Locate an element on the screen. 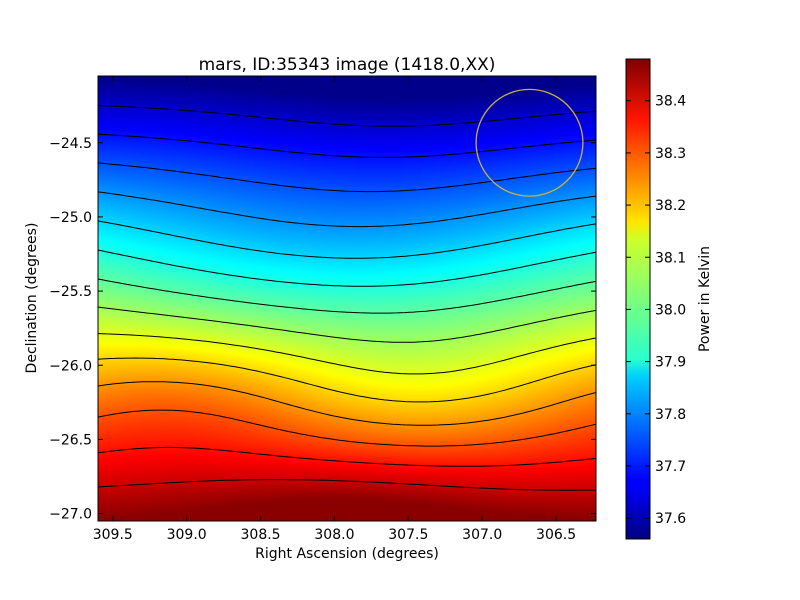  beam-circle is located at coordinates (529, 142).